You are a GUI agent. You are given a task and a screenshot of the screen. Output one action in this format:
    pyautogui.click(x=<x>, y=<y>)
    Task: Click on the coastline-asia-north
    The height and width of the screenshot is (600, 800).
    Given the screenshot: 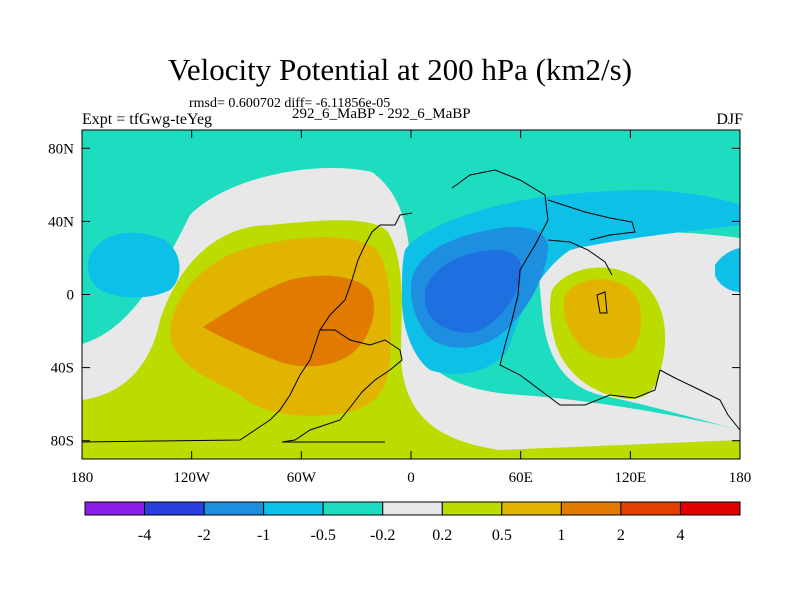 What is the action you would take?
    pyautogui.click(x=591, y=220)
    